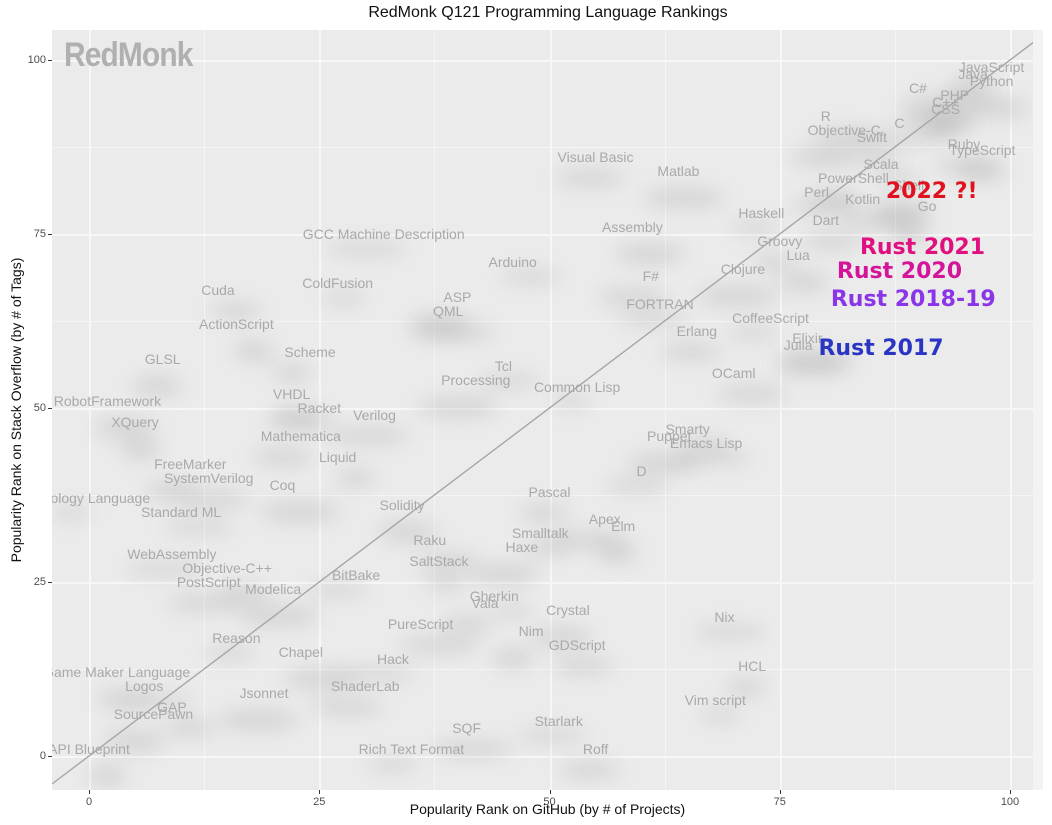  I want to click on language-label: Cuda, so click(218, 289).